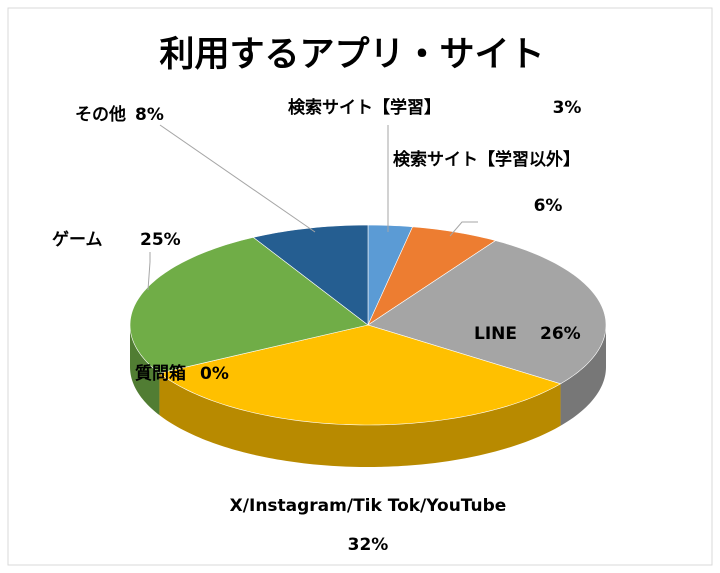 The height and width of the screenshot is (573, 720). Describe the element at coordinates (100, 114) in the screenshot. I see `slice-label: その他` at that location.